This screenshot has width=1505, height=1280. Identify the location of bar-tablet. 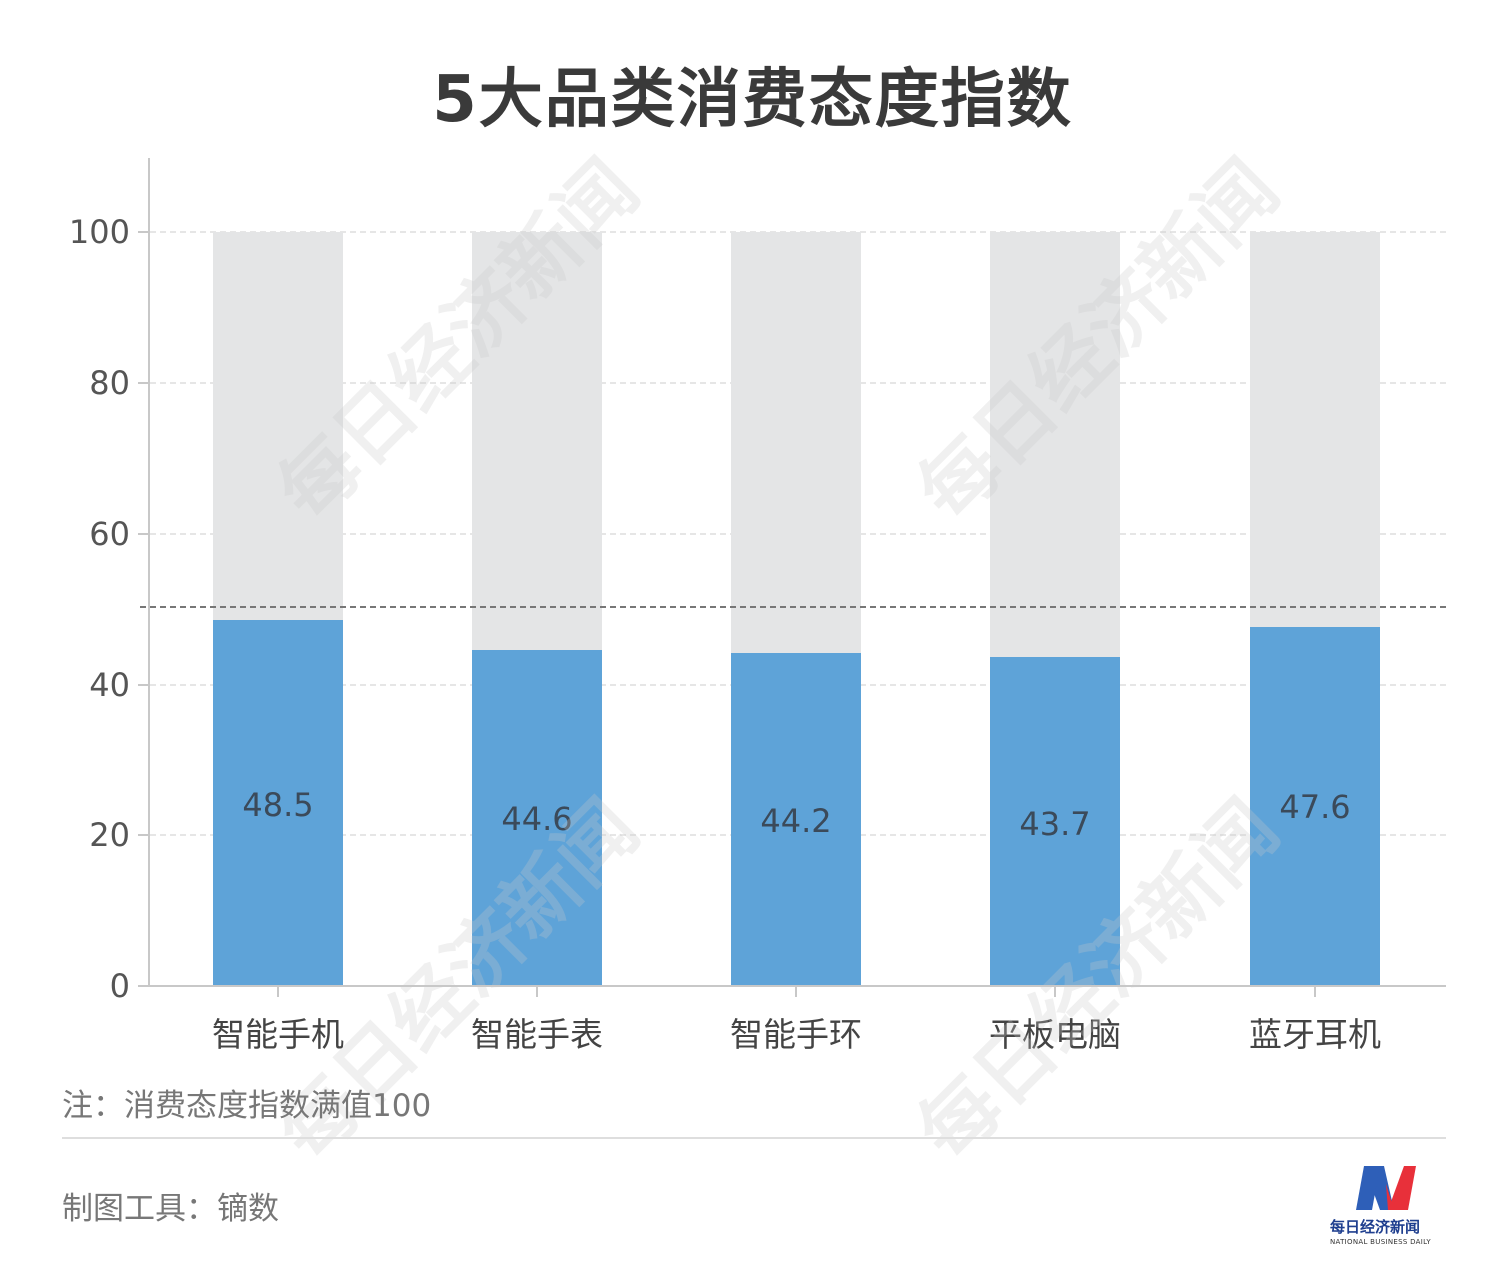
(1055, 821).